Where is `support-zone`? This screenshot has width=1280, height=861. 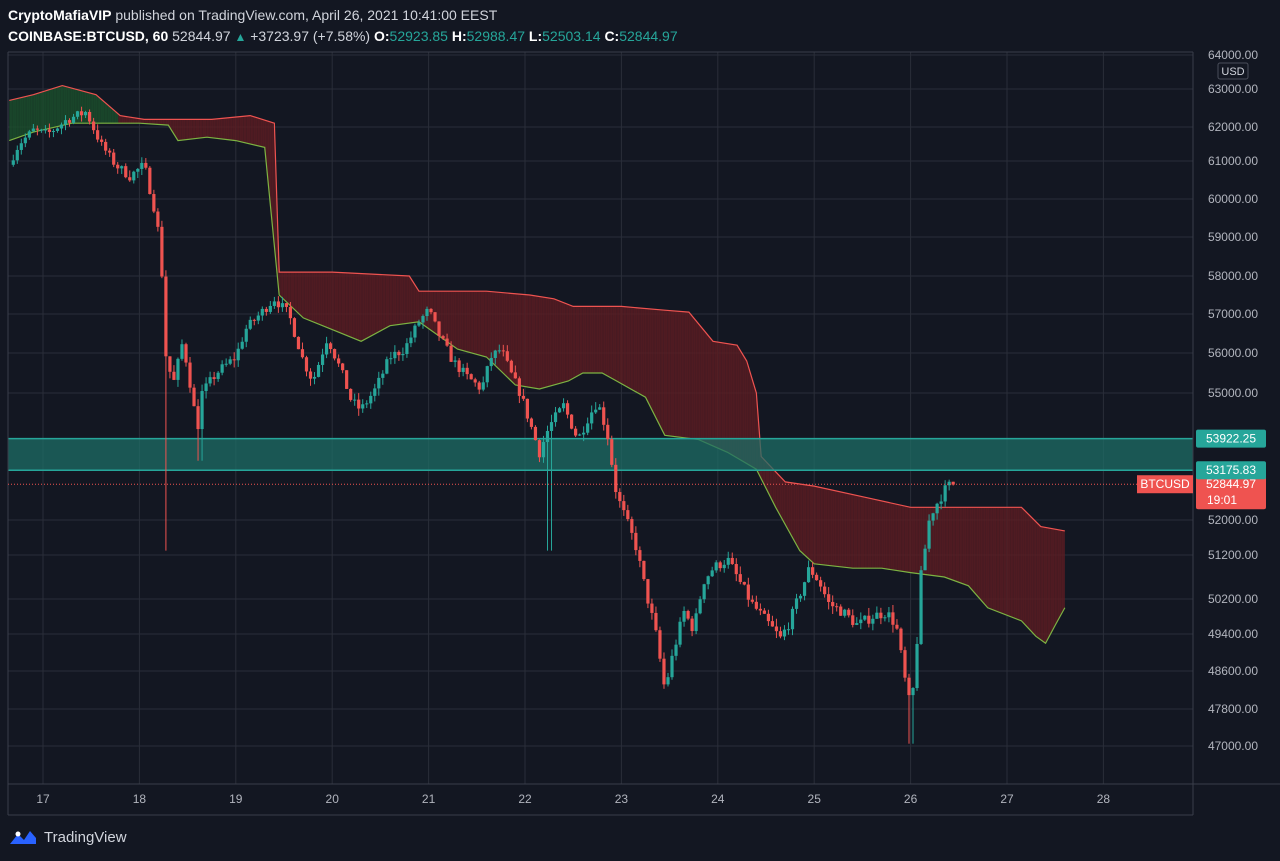
support-zone is located at coordinates (600, 454).